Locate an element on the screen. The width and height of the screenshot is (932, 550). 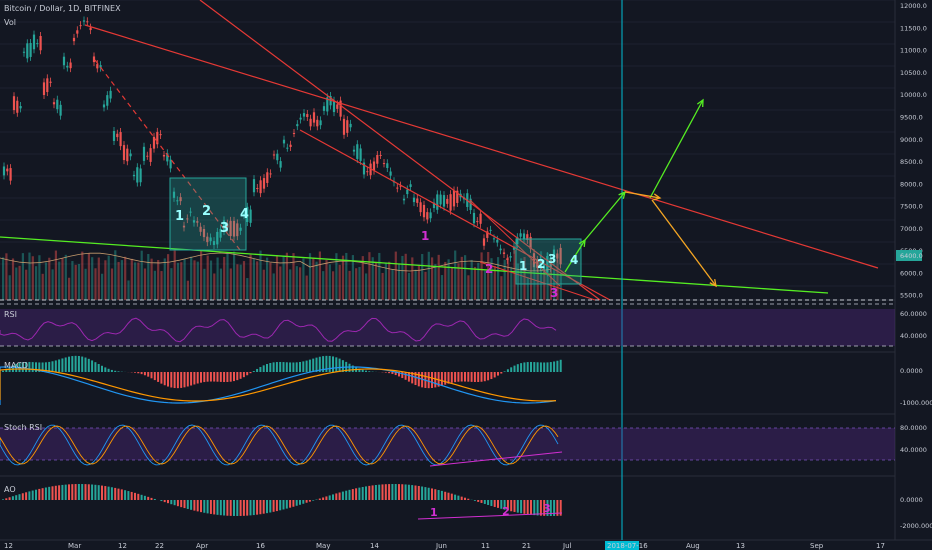
ao-wave-label: 3 is located at coordinates (547, 508).